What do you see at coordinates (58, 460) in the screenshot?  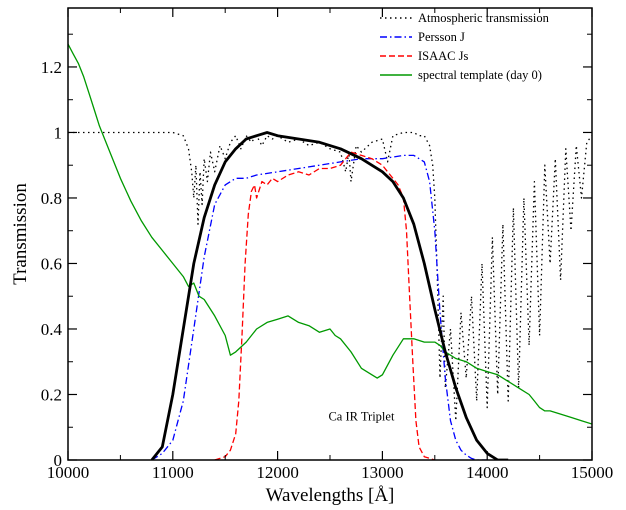 I see `y-tick-label: 0` at bounding box center [58, 460].